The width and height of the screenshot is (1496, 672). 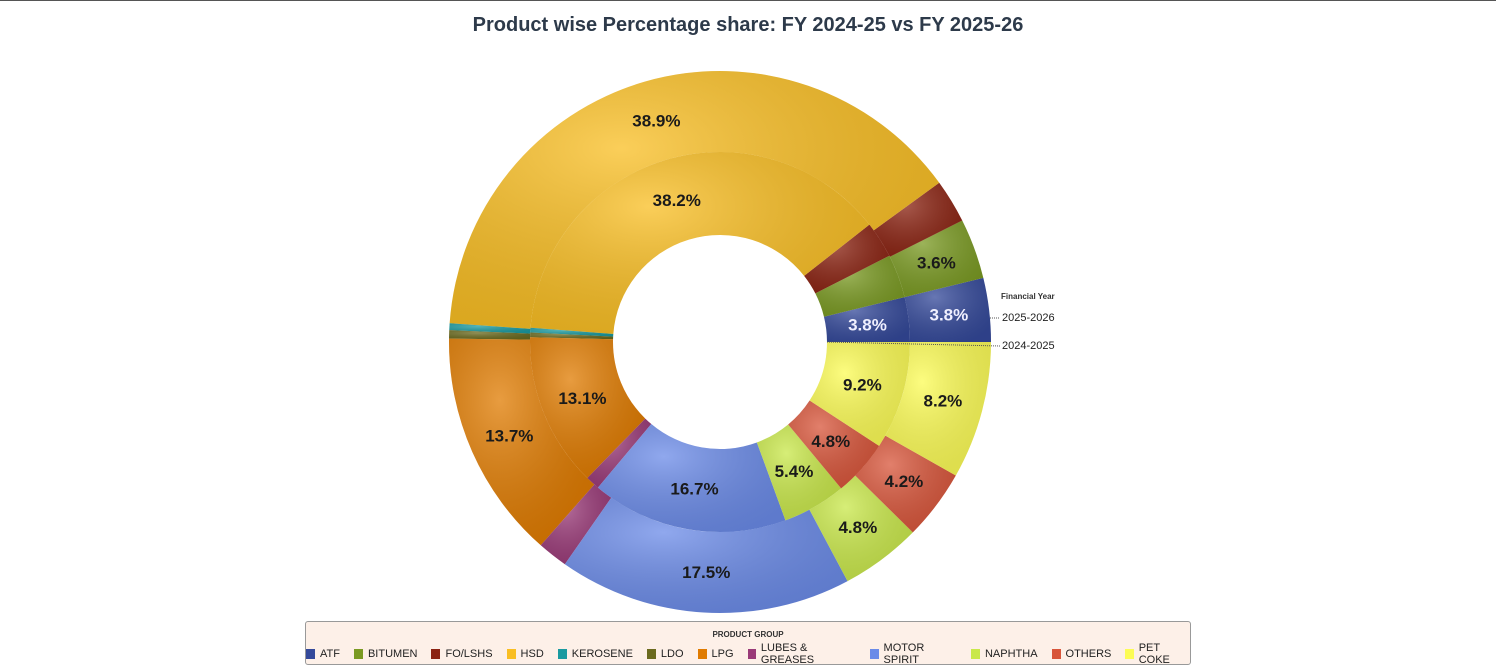 I want to click on data-label-inner-naphtha: 5.4%, so click(x=794, y=471).